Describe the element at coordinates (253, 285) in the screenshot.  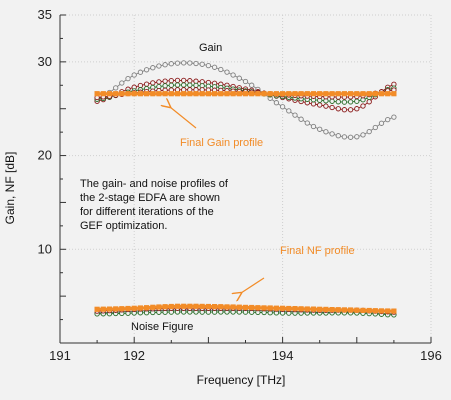
I see `final-nf-arrow` at that location.